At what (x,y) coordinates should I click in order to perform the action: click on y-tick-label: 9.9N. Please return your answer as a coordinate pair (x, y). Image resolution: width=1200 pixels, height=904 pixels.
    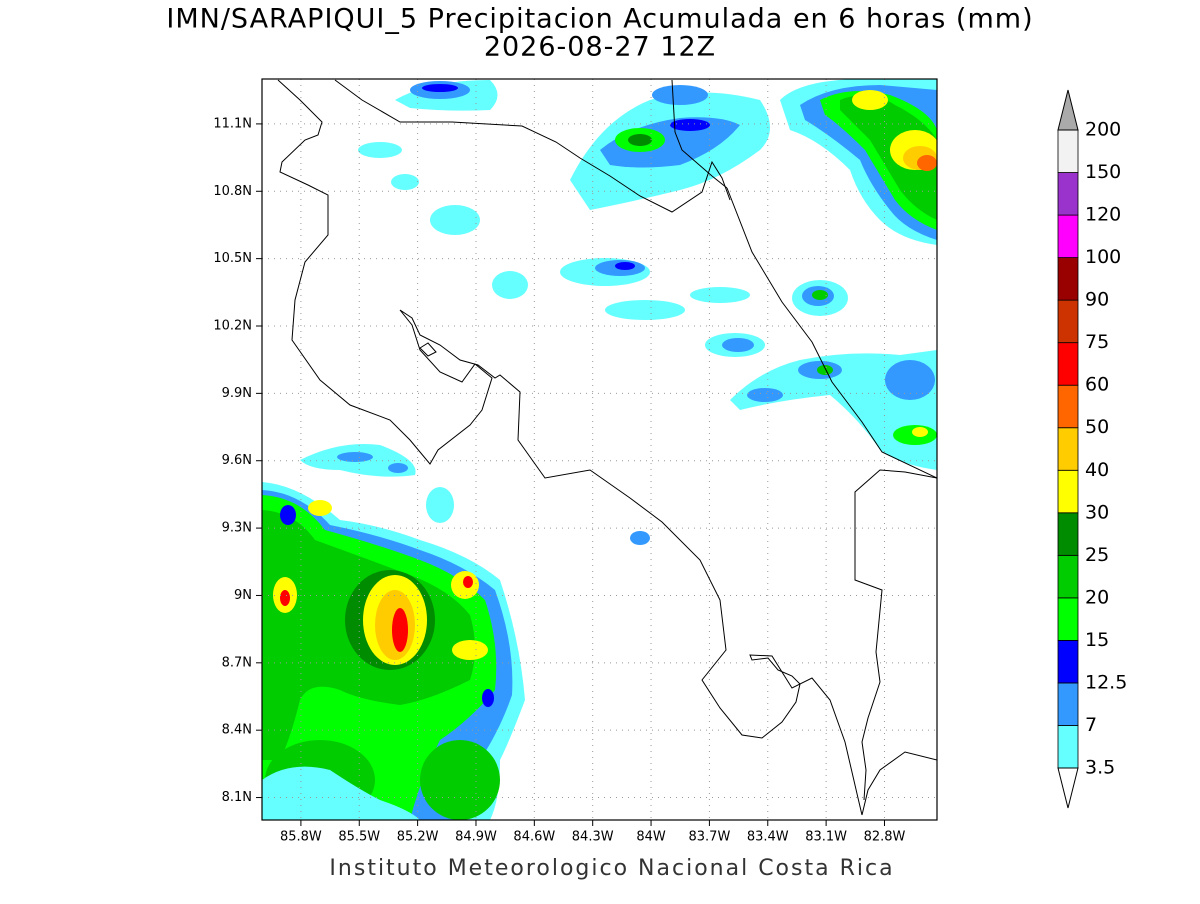
    Looking at the image, I should click on (237, 393).